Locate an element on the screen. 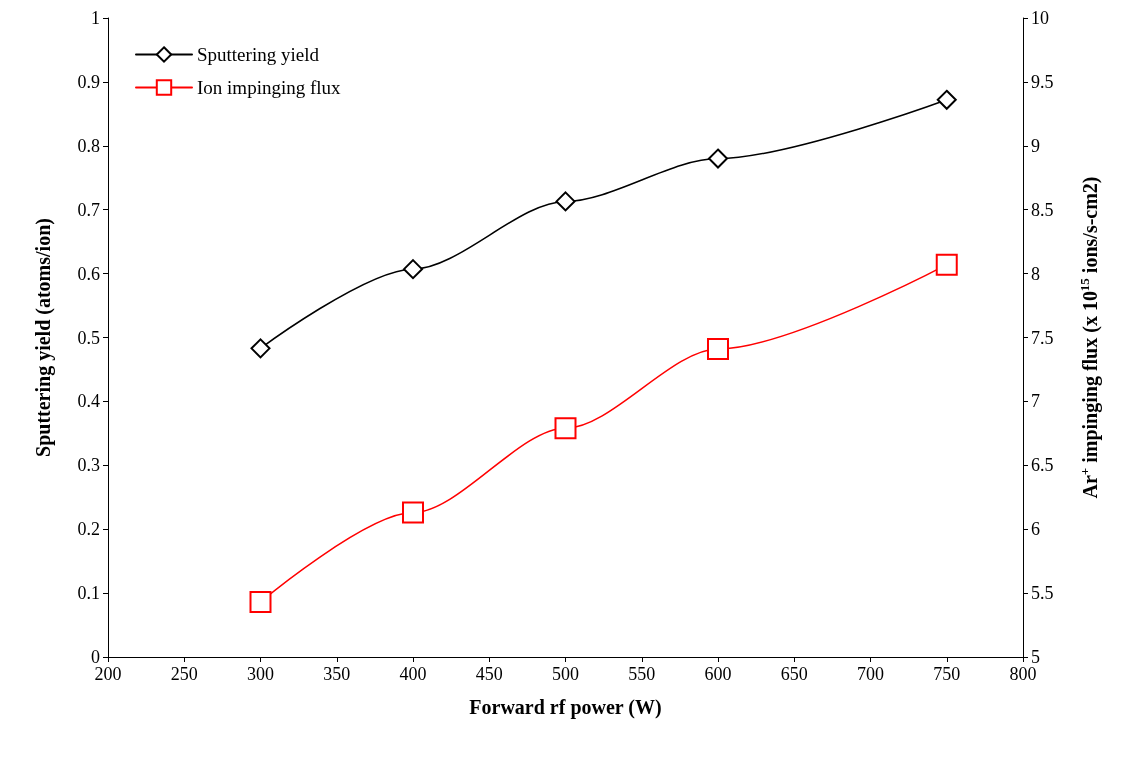  y2-tick-label: 9.5 is located at coordinates (1042, 81).